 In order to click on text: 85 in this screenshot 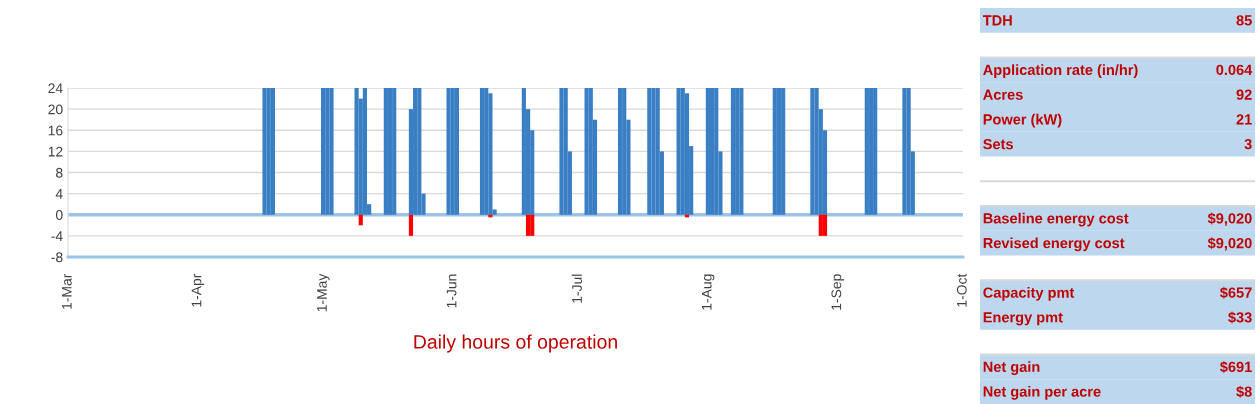, I will do `click(1244, 20)`.